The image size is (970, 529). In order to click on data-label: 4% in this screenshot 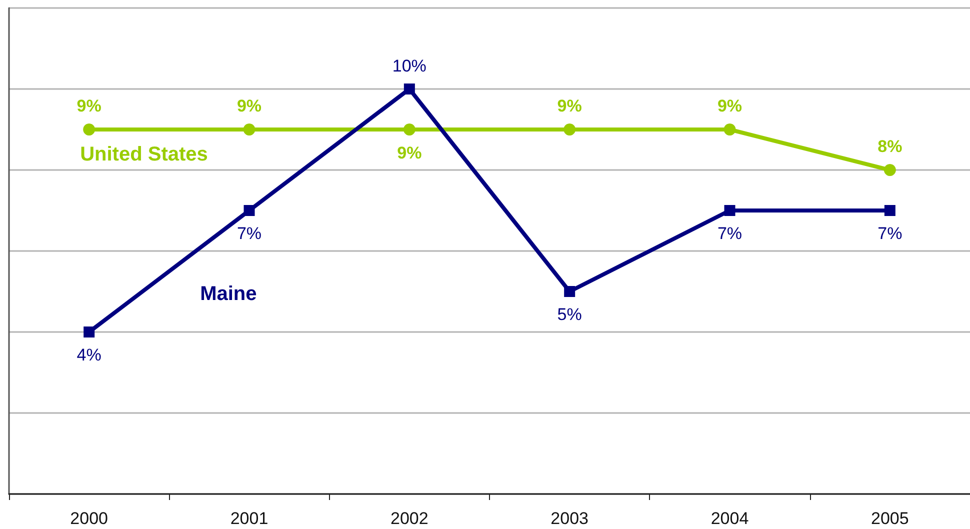, I will do `click(89, 355)`.